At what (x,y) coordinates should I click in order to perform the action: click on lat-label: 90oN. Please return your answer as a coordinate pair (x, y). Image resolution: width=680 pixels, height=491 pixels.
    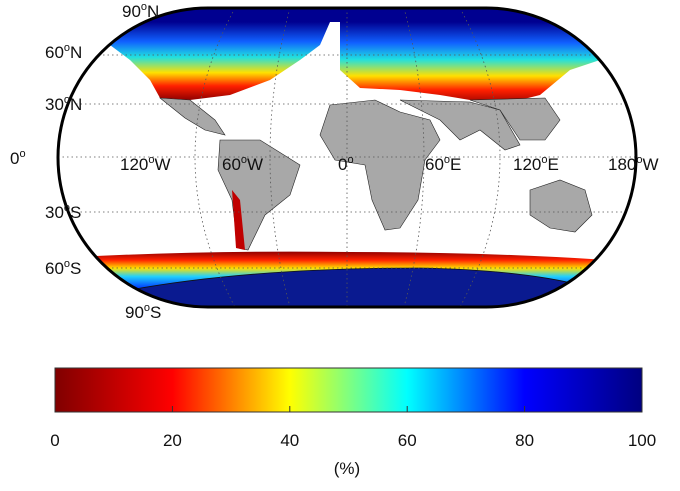
    Looking at the image, I should click on (140, 11).